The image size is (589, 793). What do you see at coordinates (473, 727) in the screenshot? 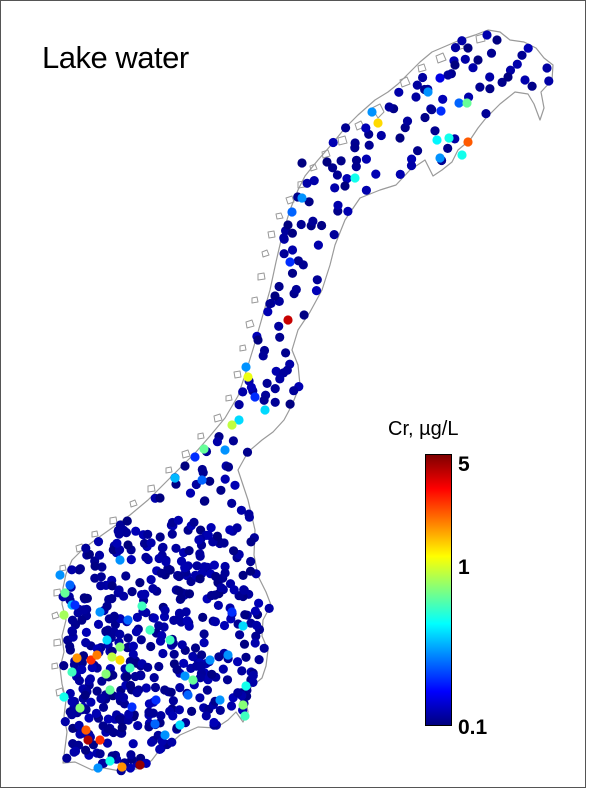
I see `legend-tick-min: 0.1` at bounding box center [473, 727].